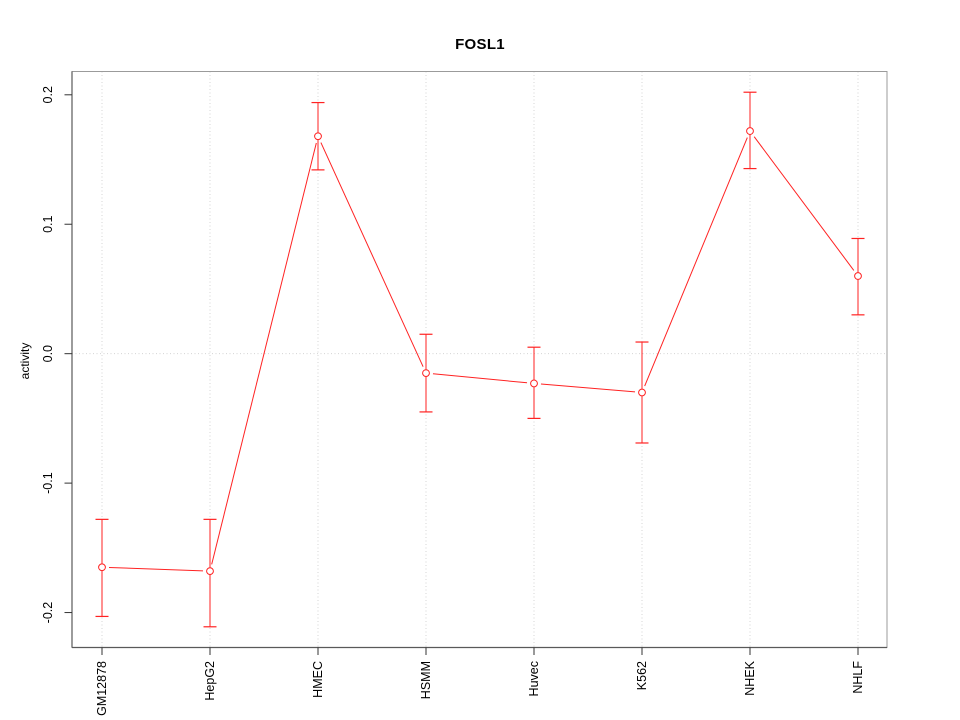 This screenshot has width=960, height=720. What do you see at coordinates (48, 94) in the screenshot?
I see `y-tick-label: 0.2` at bounding box center [48, 94].